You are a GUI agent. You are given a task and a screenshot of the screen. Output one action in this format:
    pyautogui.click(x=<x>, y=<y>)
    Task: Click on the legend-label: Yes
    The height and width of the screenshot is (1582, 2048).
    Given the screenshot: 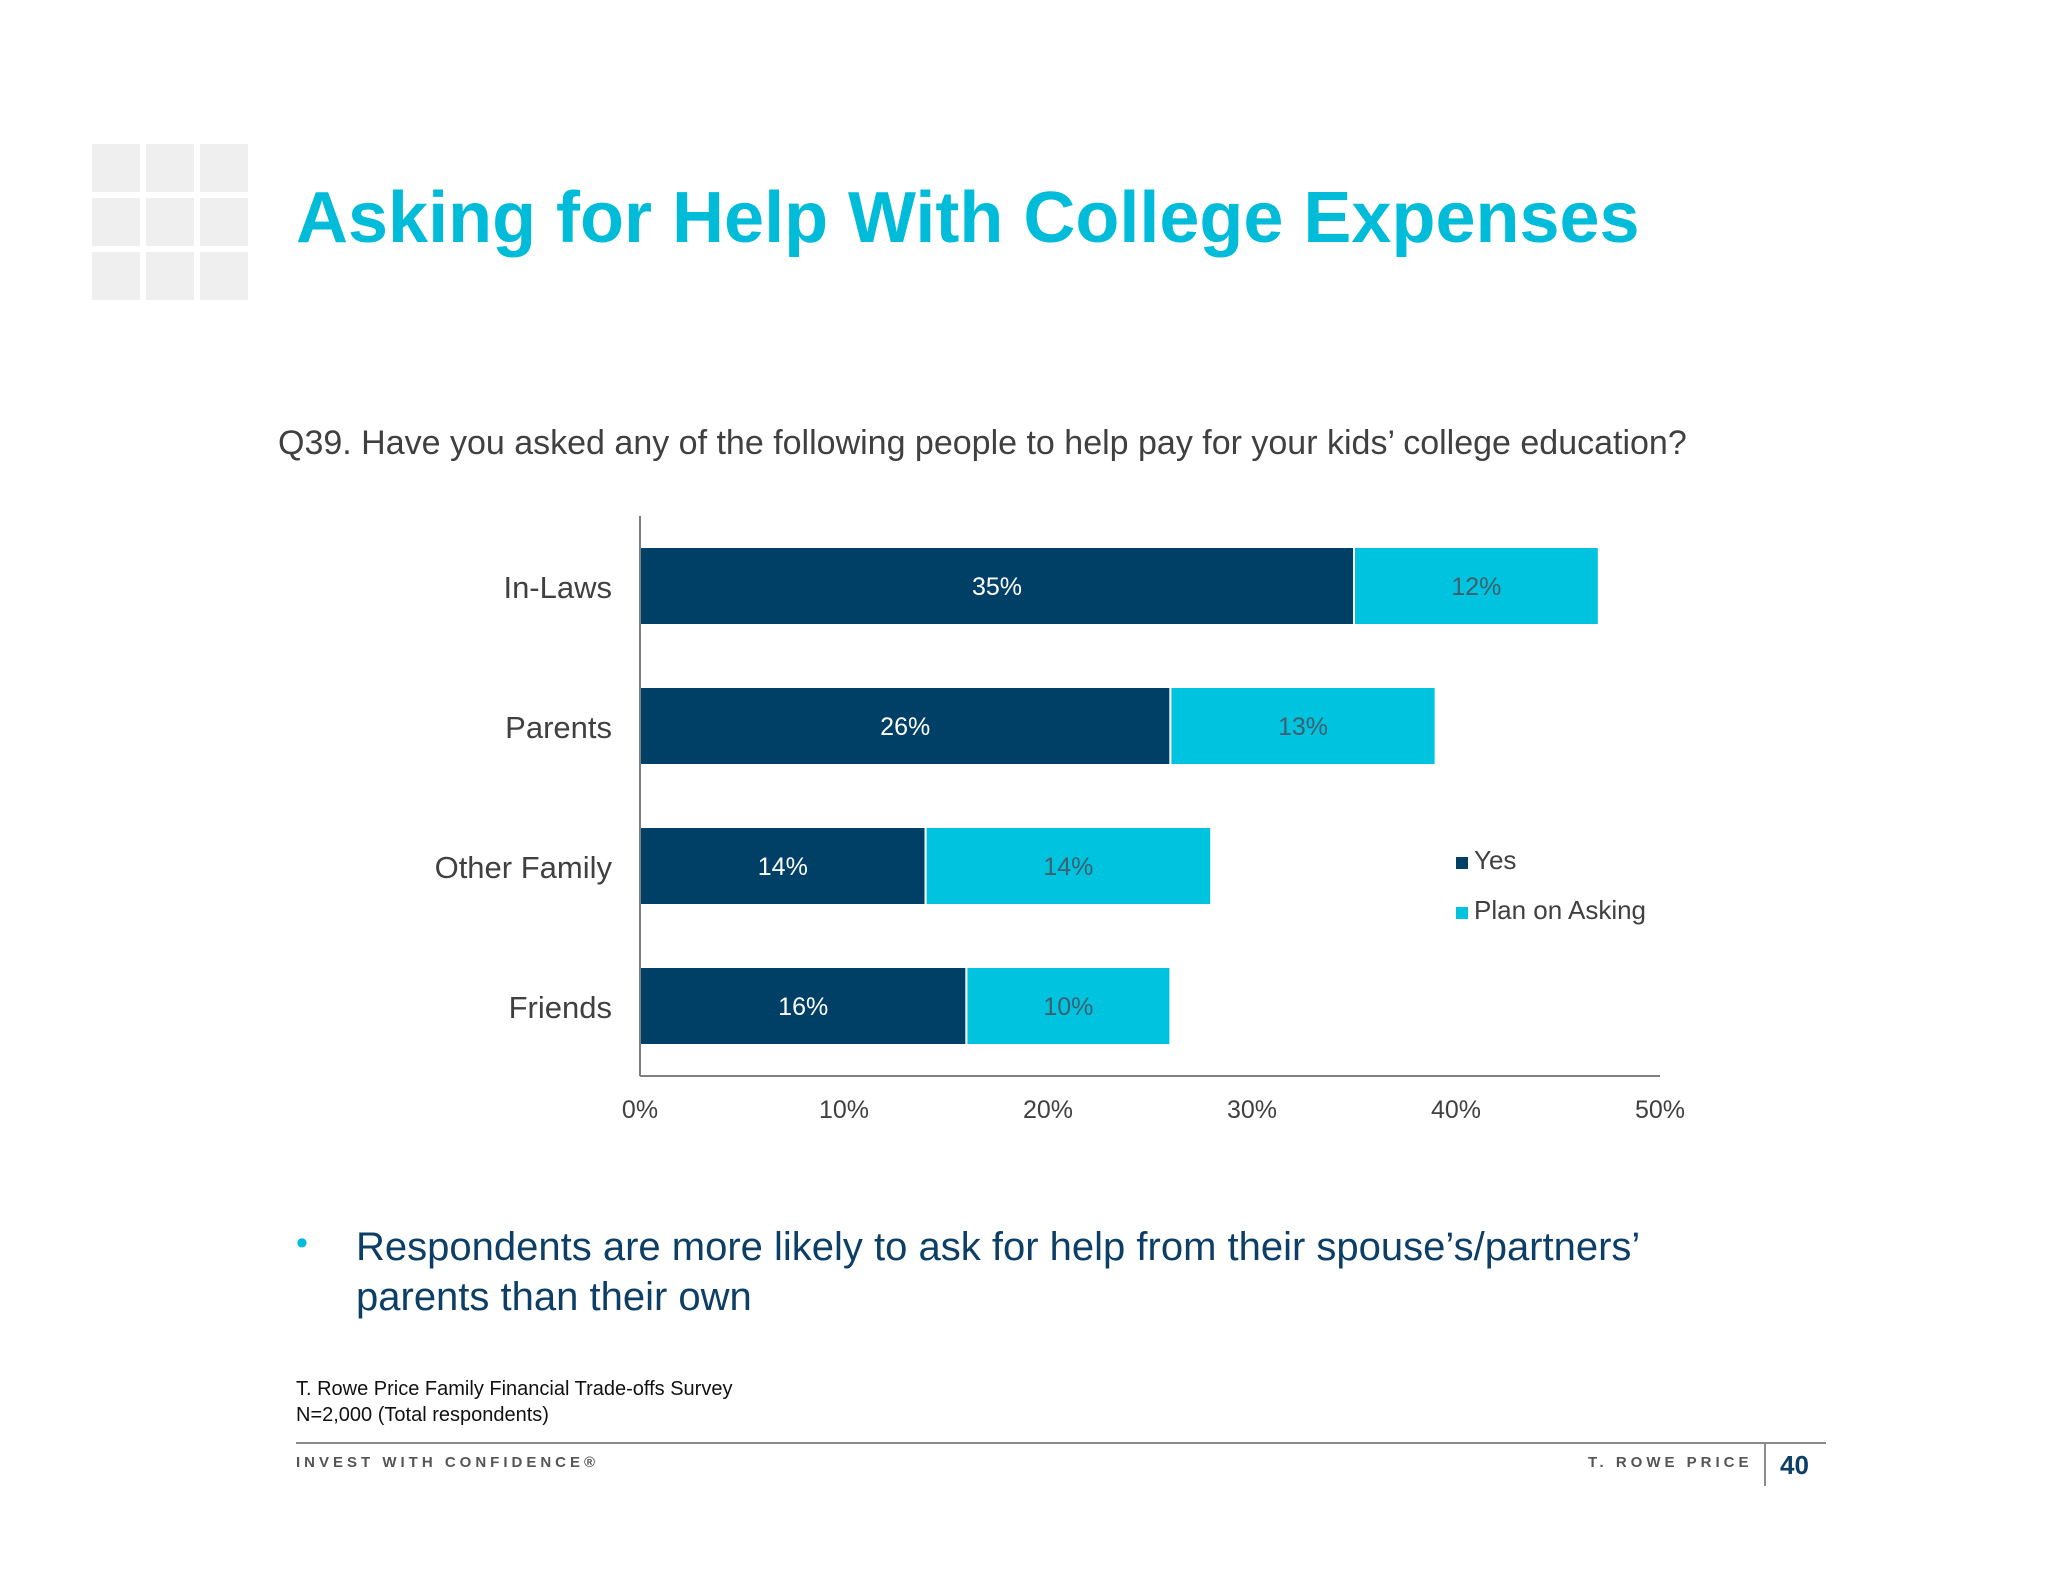 What is the action you would take?
    pyautogui.click(x=1495, y=860)
    